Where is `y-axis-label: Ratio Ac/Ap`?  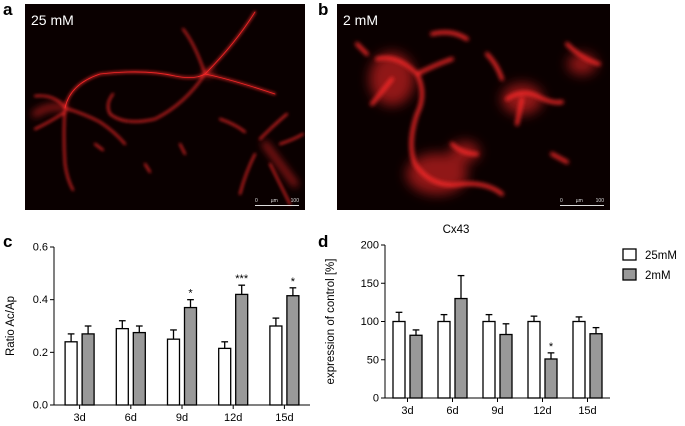 y-axis-label: Ratio Ac/Ap is located at coordinates (11, 326).